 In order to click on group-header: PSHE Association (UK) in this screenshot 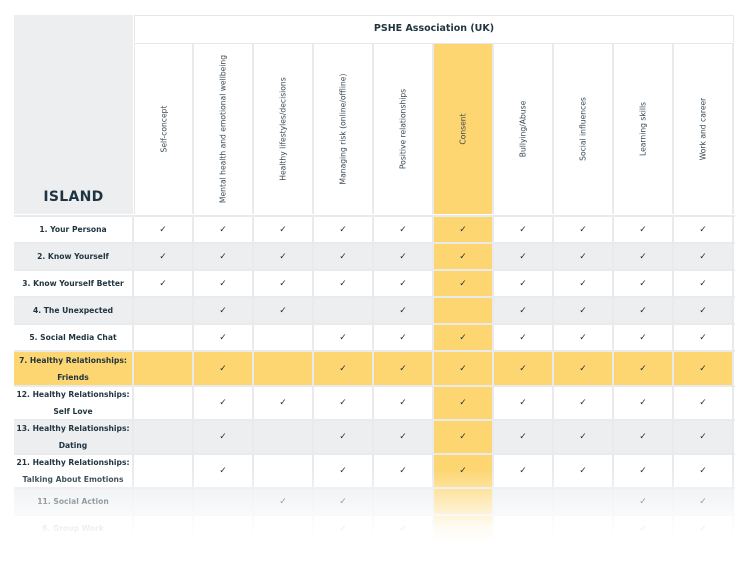, I will do `click(434, 28)`.